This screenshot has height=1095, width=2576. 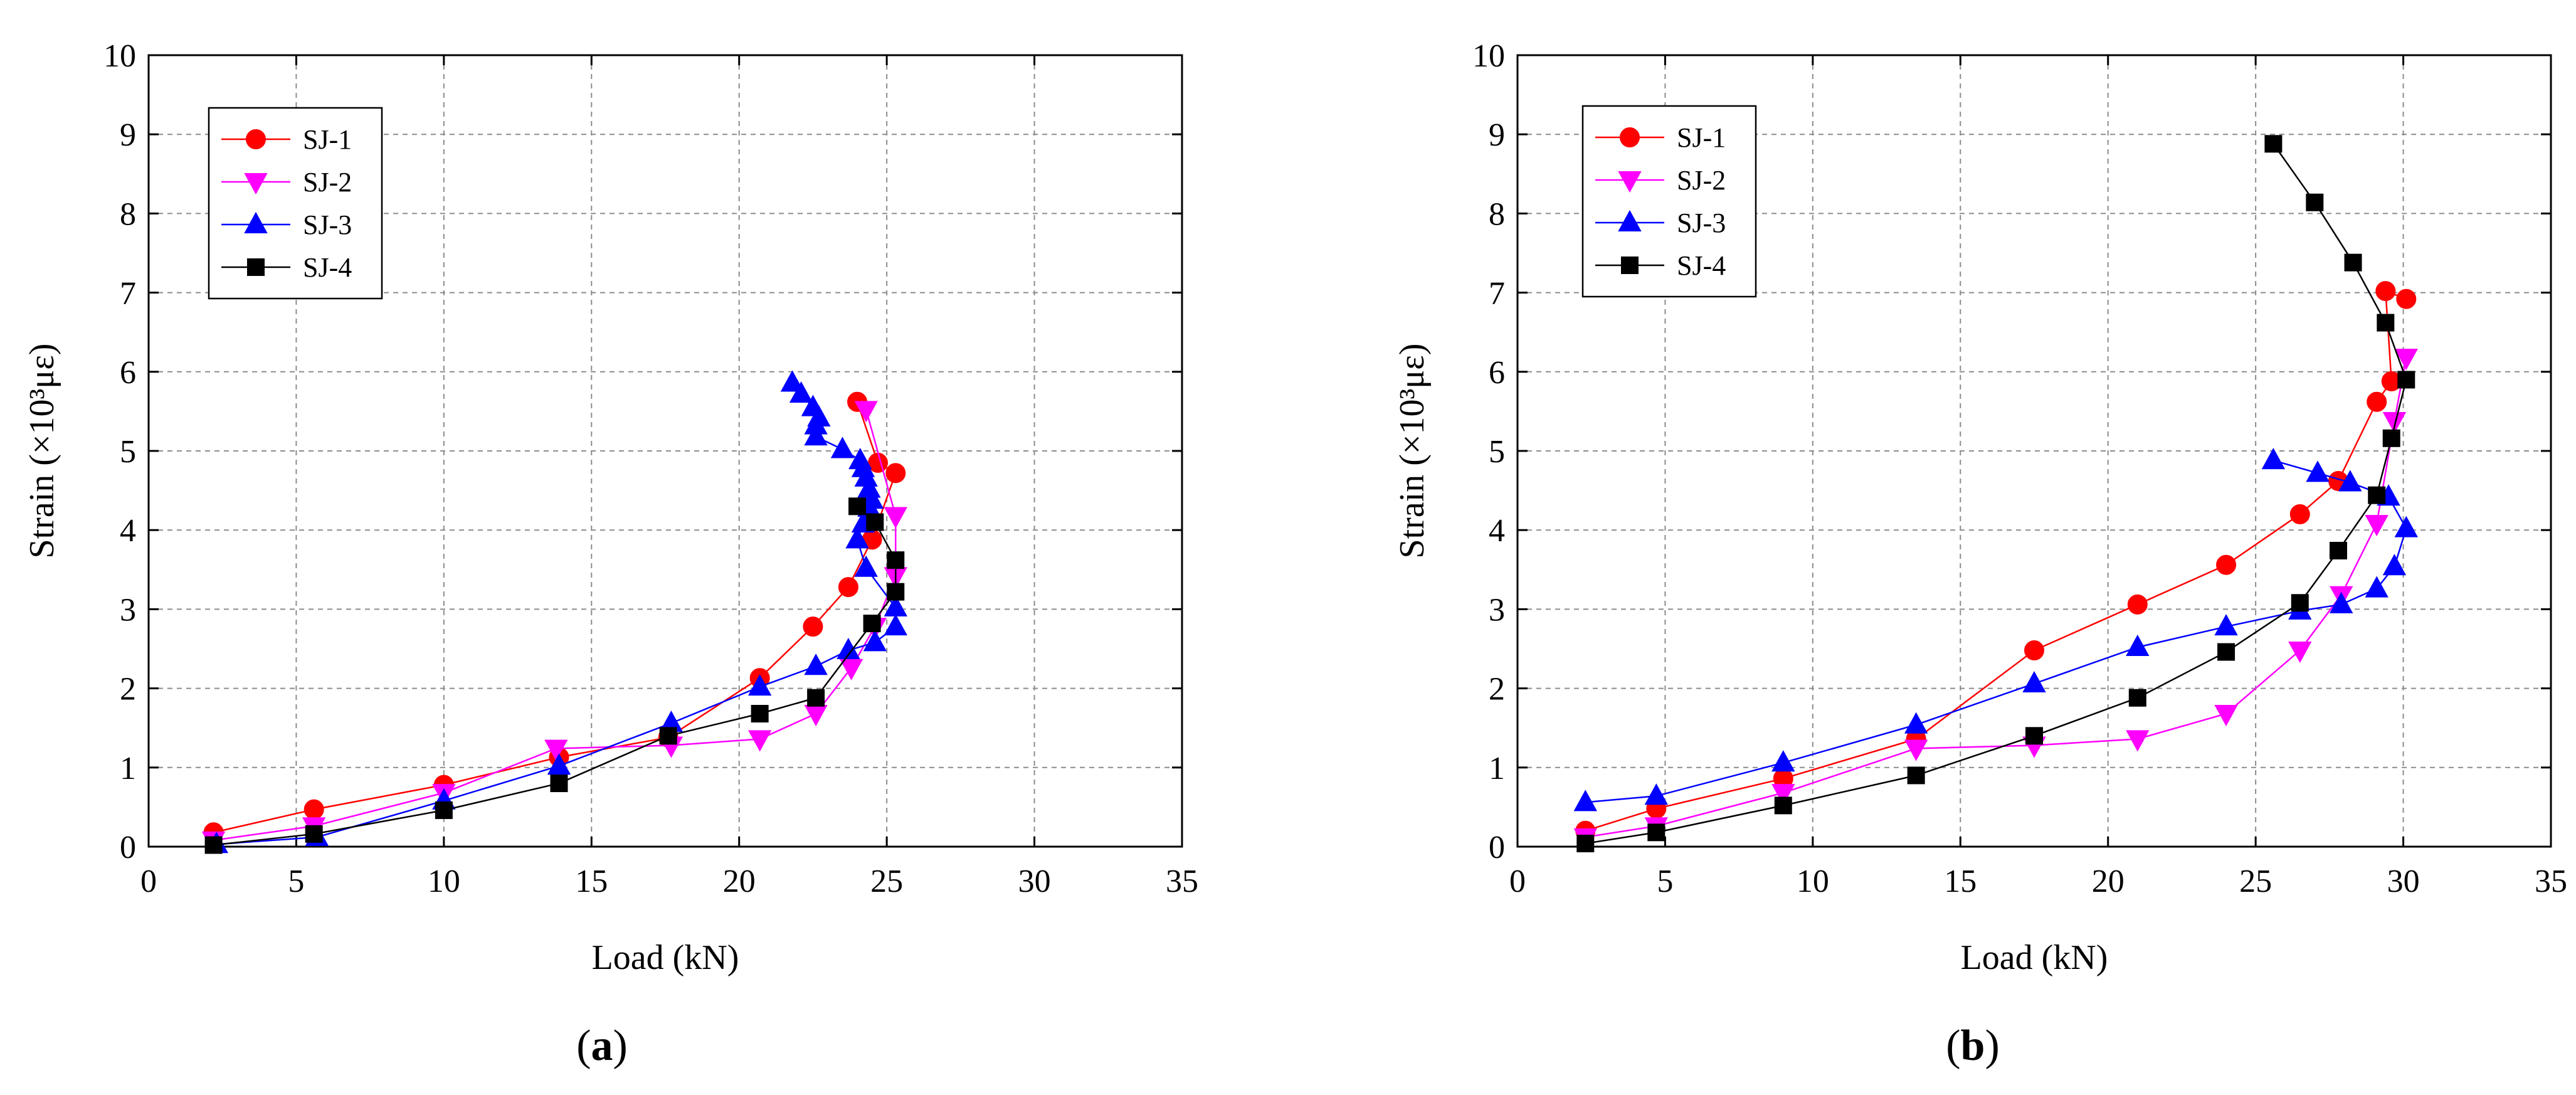 I want to click on y-tick-label: 8, so click(x=1497, y=214).